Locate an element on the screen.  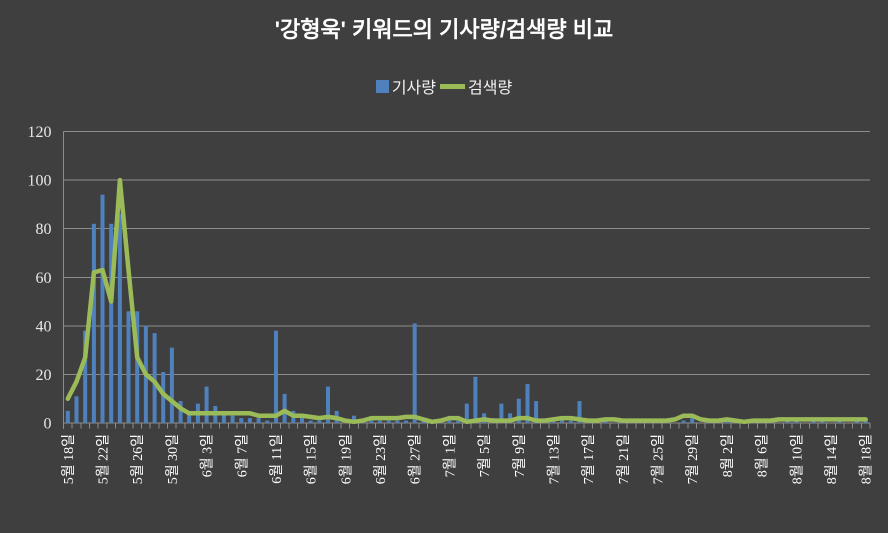
x-tick-label: 5월 26일 is located at coordinates (138, 459).